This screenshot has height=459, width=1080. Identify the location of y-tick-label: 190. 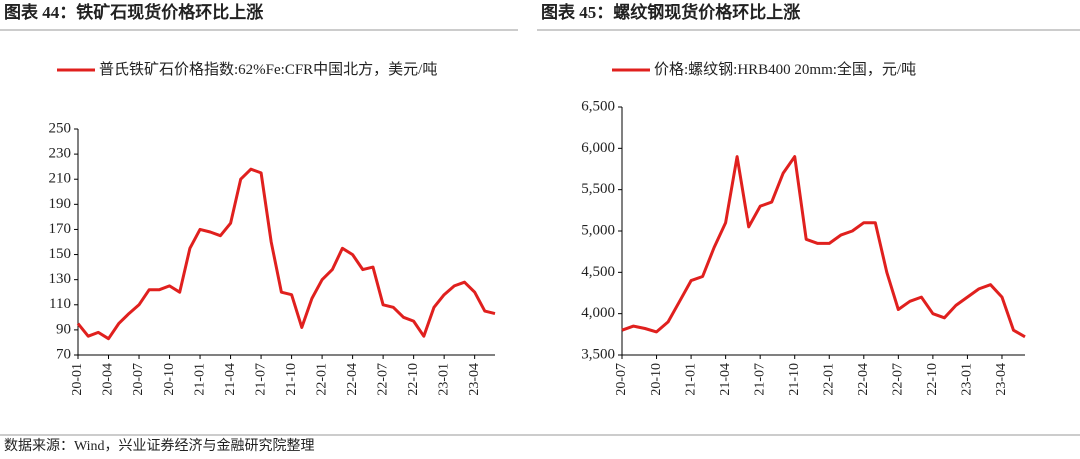
(60, 204).